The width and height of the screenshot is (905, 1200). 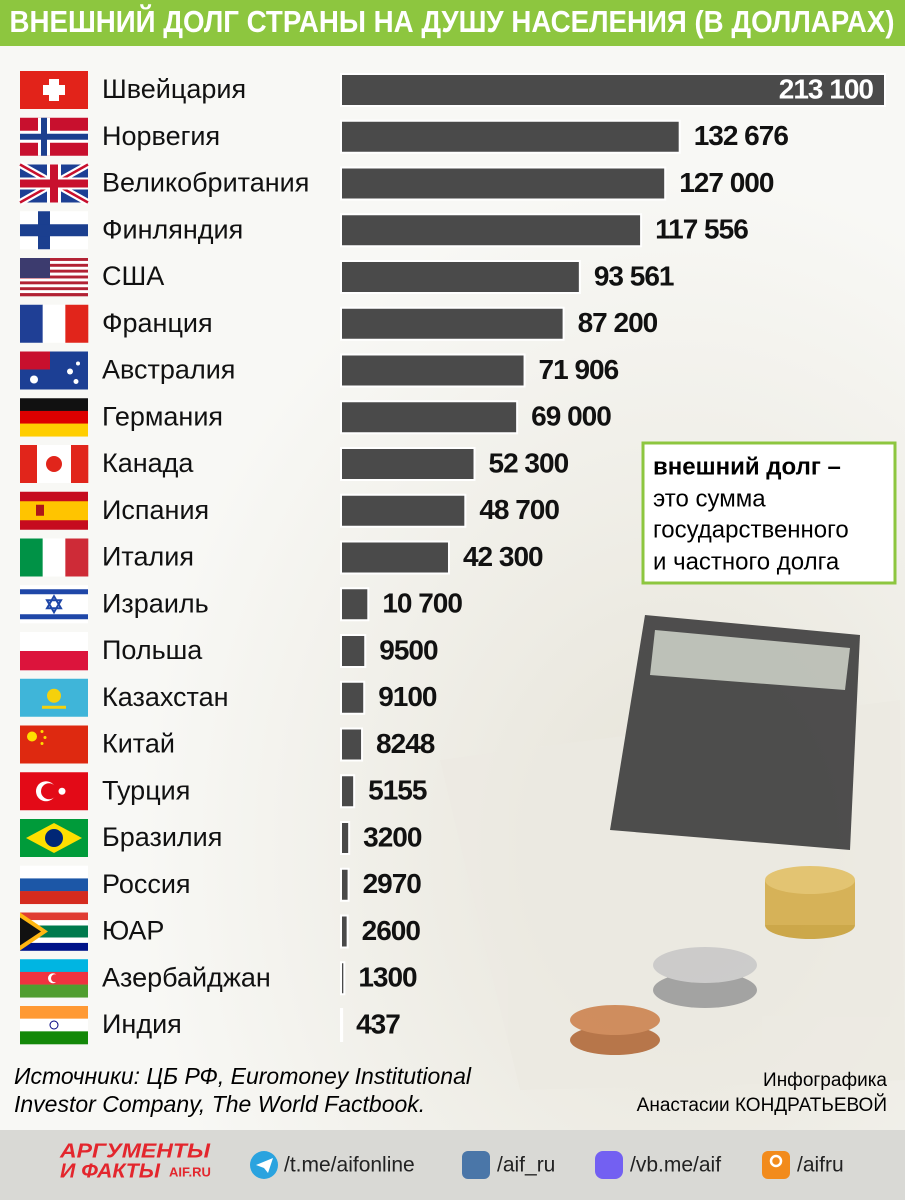 What do you see at coordinates (378, 1023) in the screenshot?
I see `value-label: 437` at bounding box center [378, 1023].